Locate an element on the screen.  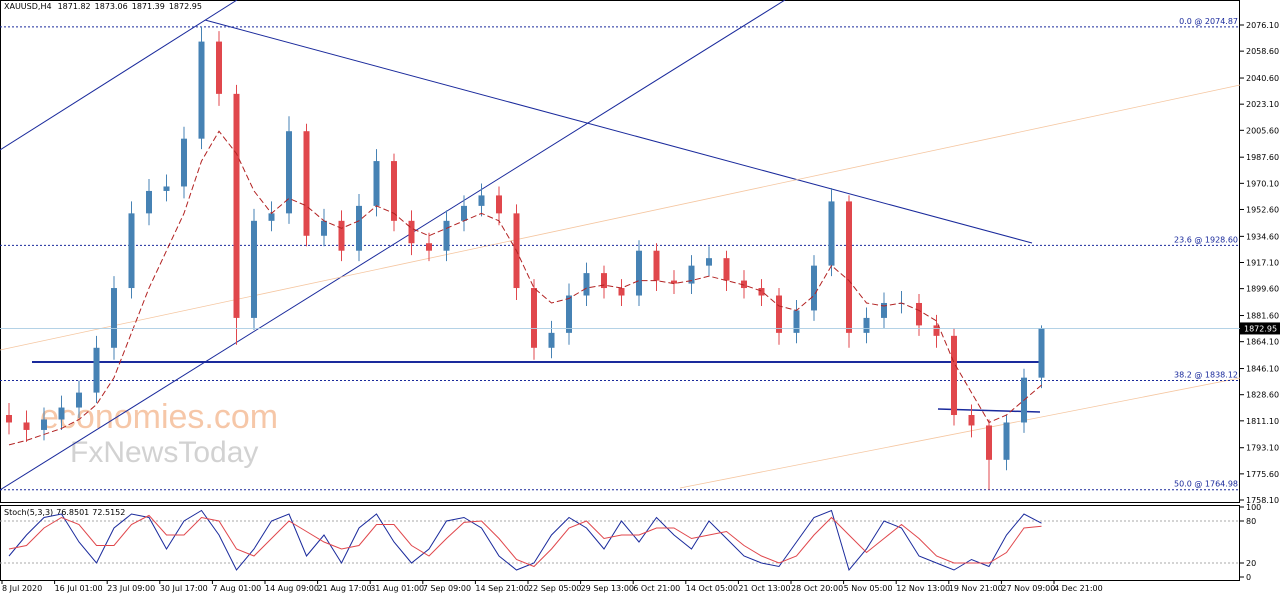
y-tick-label: 1775.60 is located at coordinates (1262, 474).